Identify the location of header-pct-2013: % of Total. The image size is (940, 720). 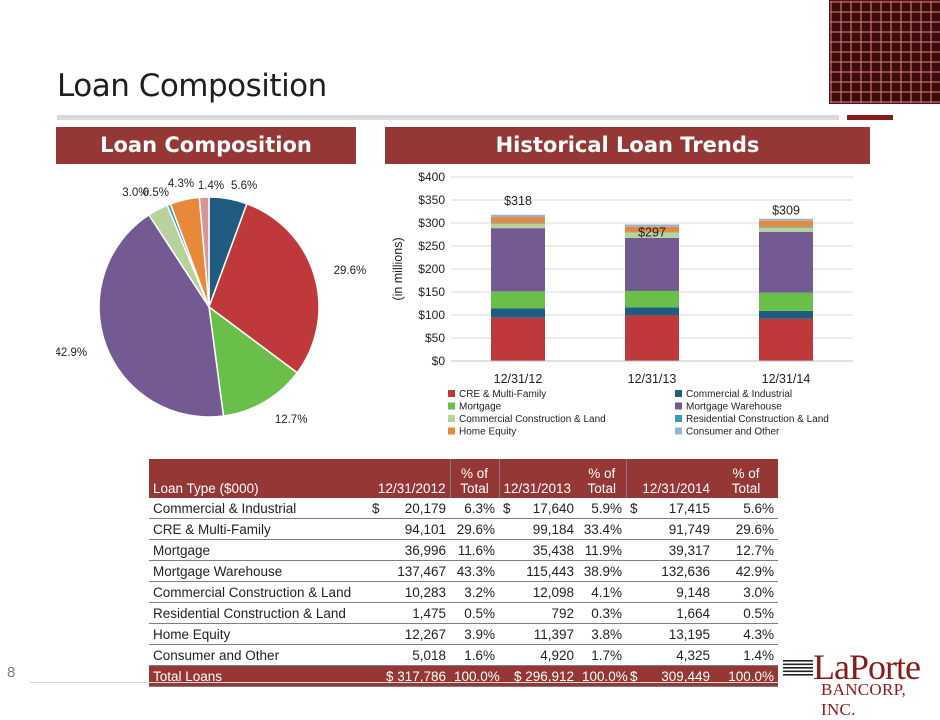
(602, 478).